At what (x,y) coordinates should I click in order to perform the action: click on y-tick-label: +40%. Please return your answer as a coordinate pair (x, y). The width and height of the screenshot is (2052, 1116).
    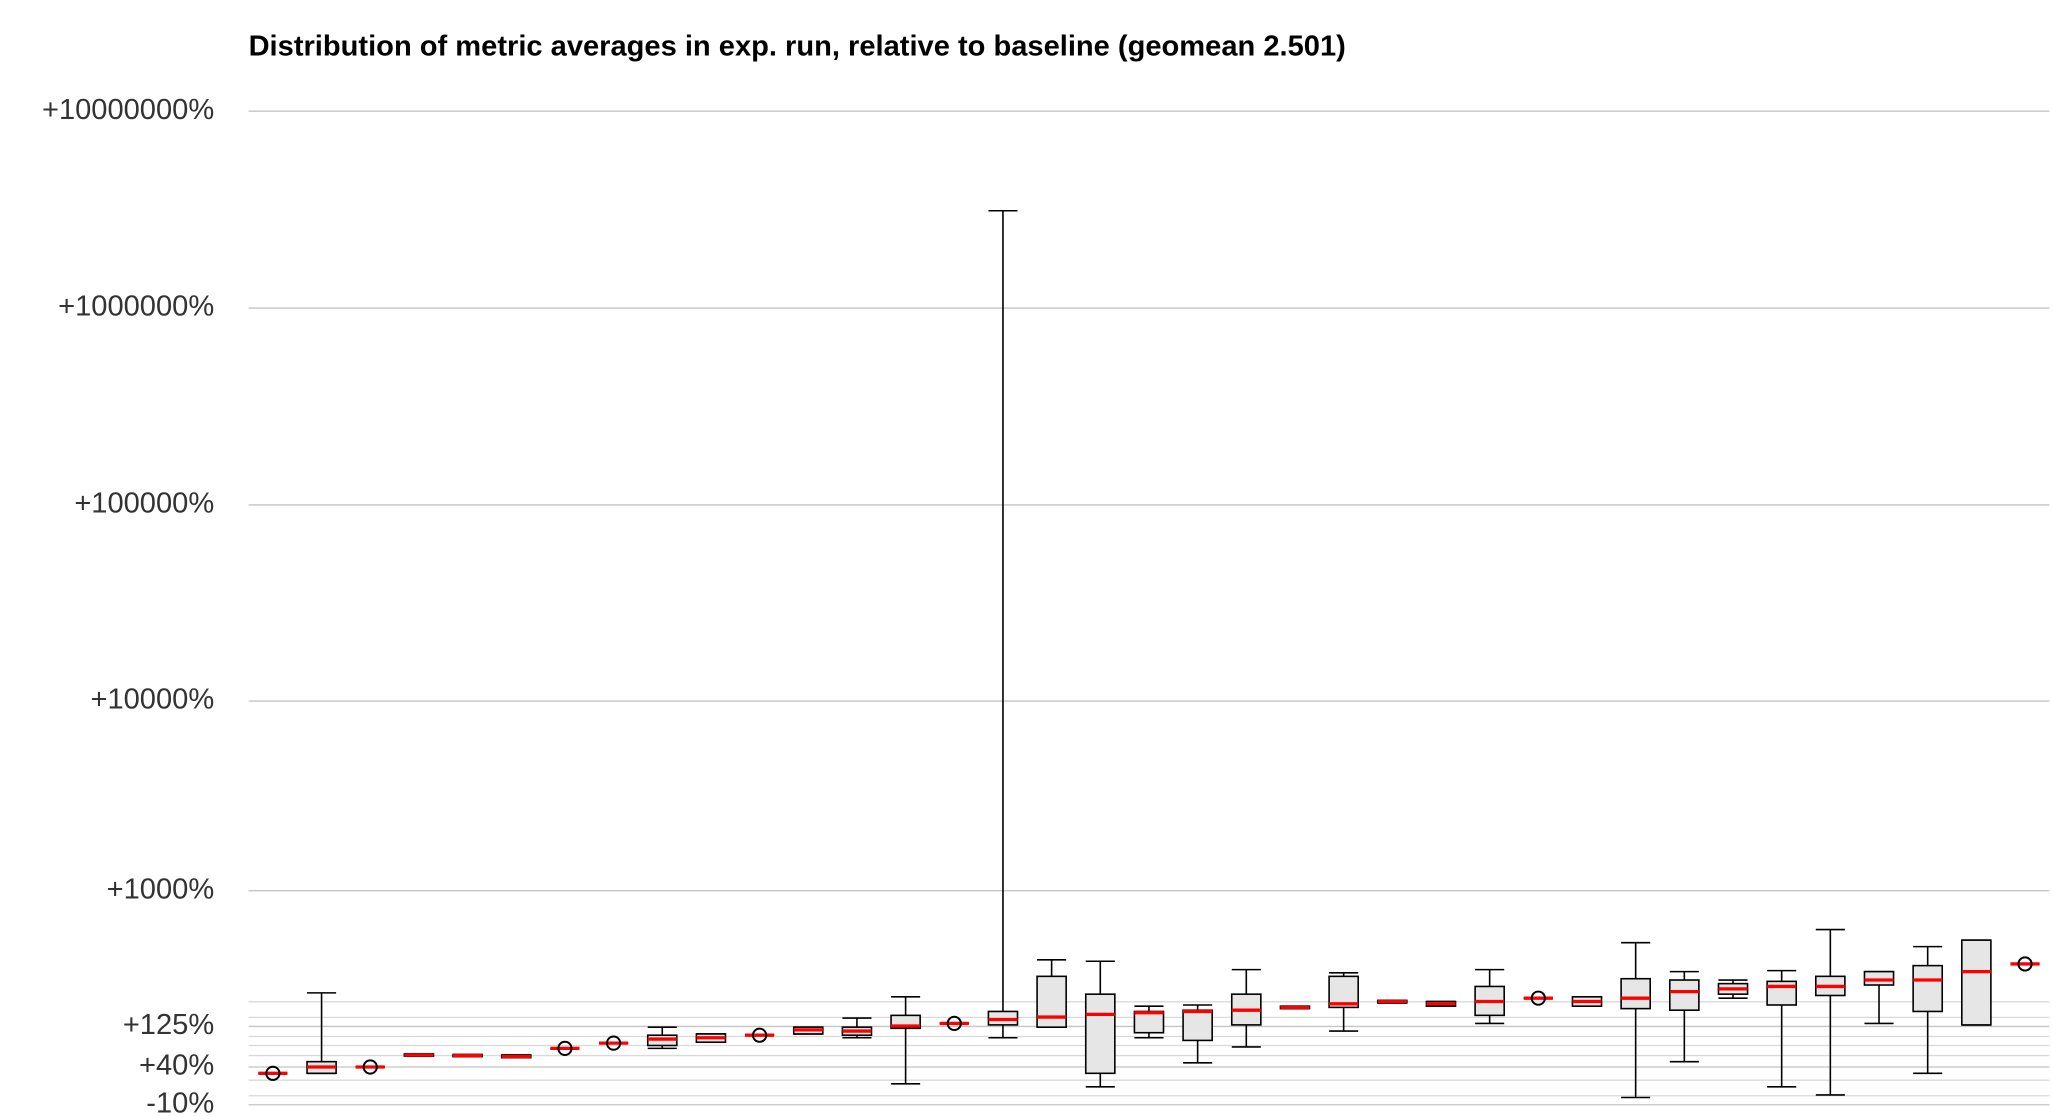
    Looking at the image, I should click on (176, 1066).